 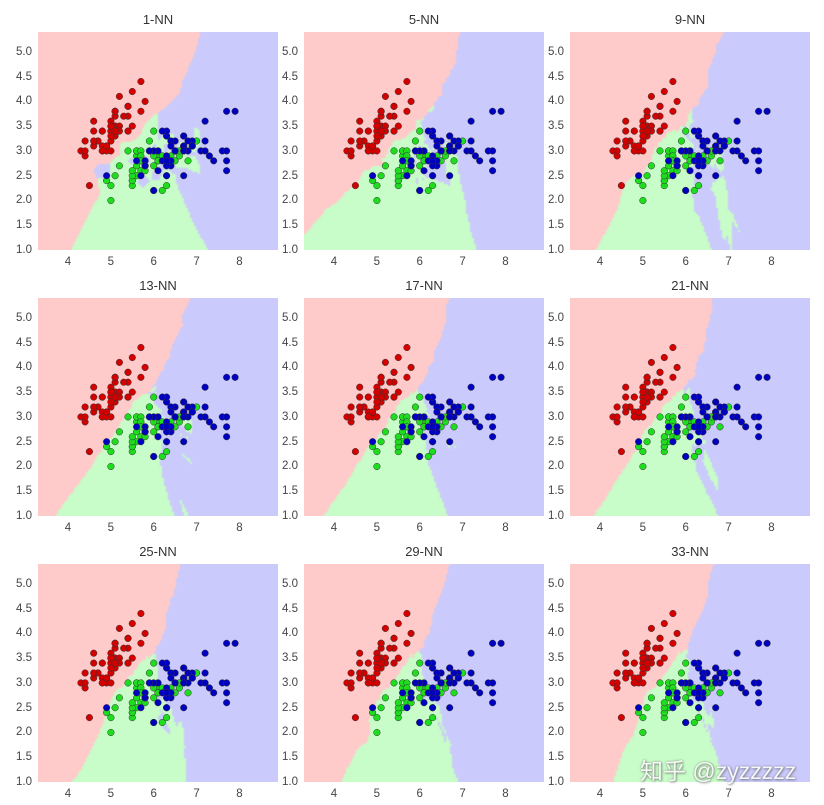 I want to click on y-tick-label: 1.5, so click(x=24, y=757).